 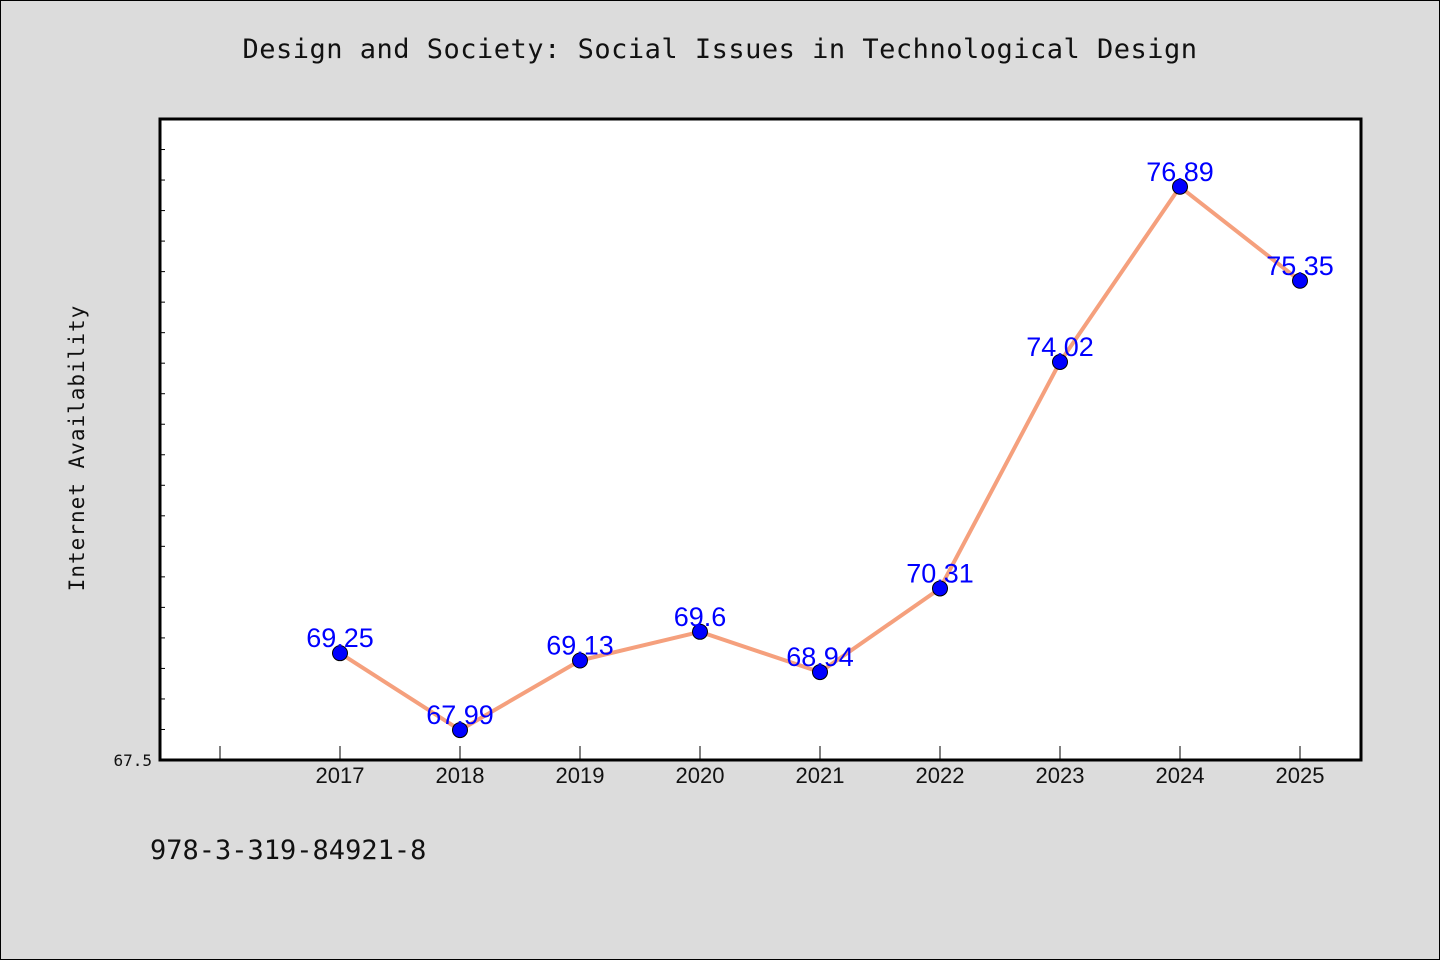 I want to click on y-axis-ticks: 67.5, so click(x=132, y=760).